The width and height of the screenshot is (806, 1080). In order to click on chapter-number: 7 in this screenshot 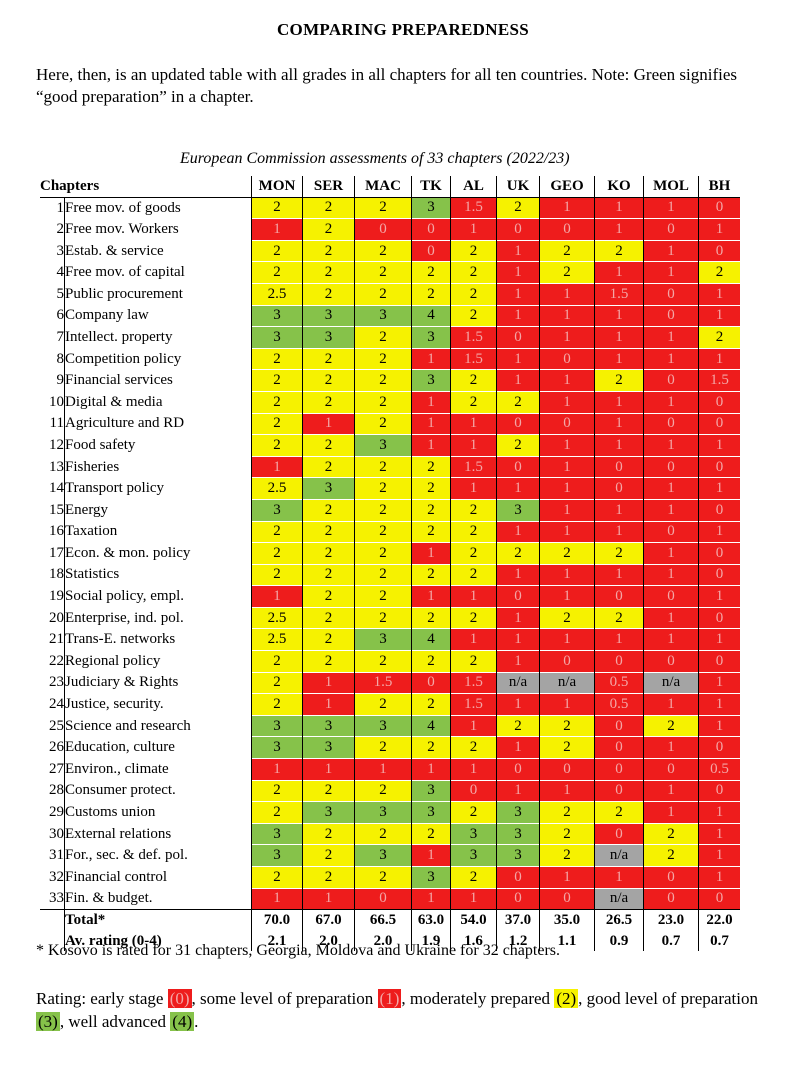, I will do `click(52, 337)`.